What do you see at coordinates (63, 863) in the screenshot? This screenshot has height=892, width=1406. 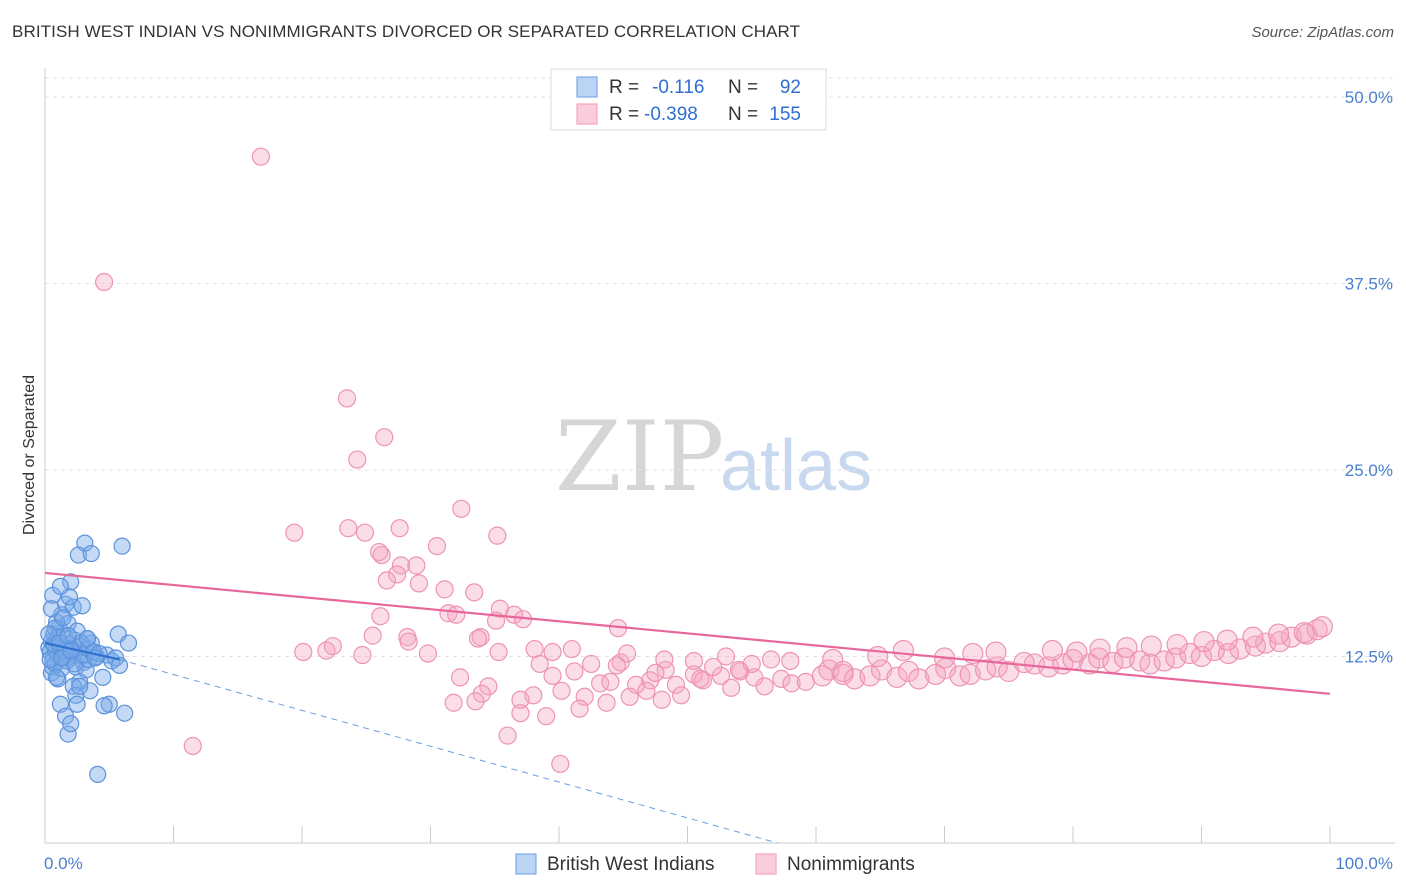 I see `x-tick-label-min: 0.0%` at bounding box center [63, 863].